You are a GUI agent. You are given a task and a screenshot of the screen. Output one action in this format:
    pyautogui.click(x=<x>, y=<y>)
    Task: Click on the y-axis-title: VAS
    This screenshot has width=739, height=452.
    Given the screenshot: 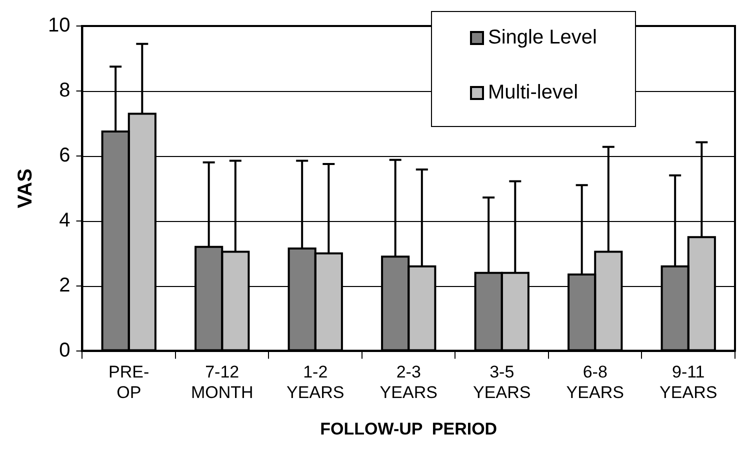 What is the action you would take?
    pyautogui.click(x=25, y=188)
    